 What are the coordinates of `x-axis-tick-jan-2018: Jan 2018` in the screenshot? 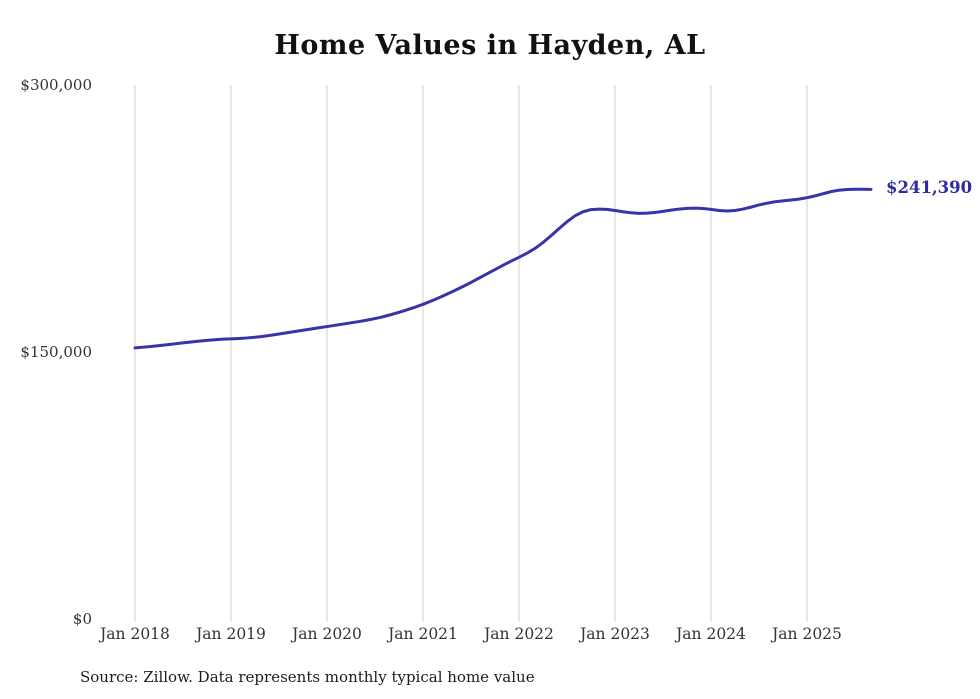 It's located at (135, 634).